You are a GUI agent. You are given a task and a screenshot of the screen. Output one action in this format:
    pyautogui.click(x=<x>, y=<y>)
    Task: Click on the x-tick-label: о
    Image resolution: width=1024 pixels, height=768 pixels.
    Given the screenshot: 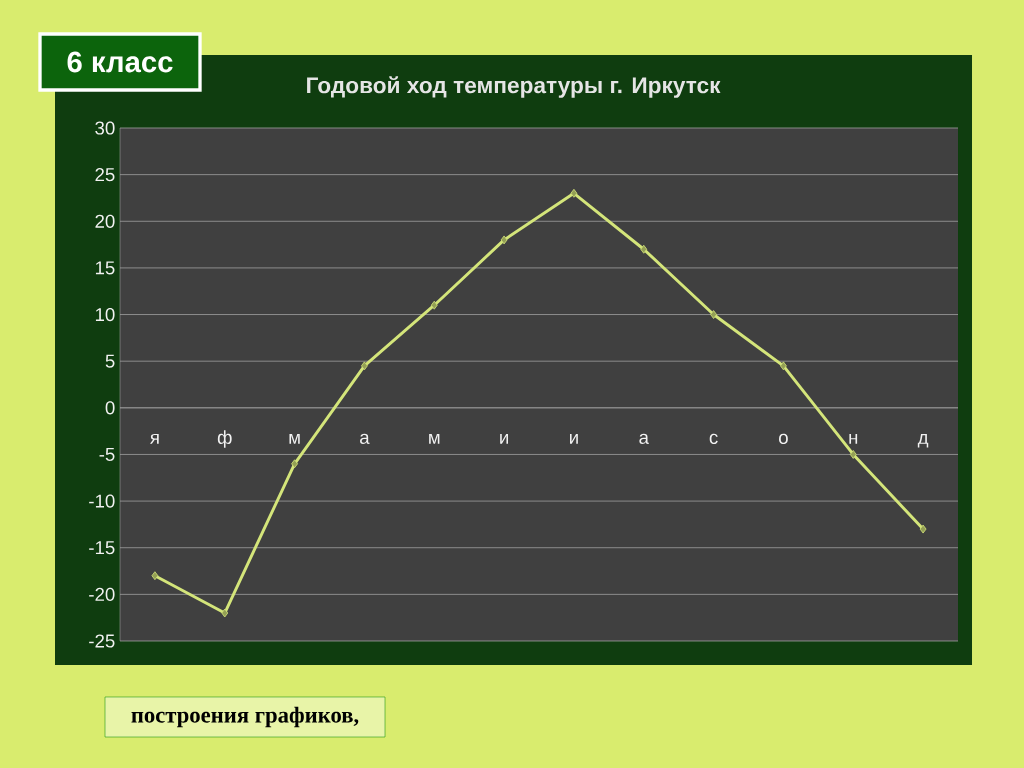 What is the action you would take?
    pyautogui.click(x=783, y=439)
    